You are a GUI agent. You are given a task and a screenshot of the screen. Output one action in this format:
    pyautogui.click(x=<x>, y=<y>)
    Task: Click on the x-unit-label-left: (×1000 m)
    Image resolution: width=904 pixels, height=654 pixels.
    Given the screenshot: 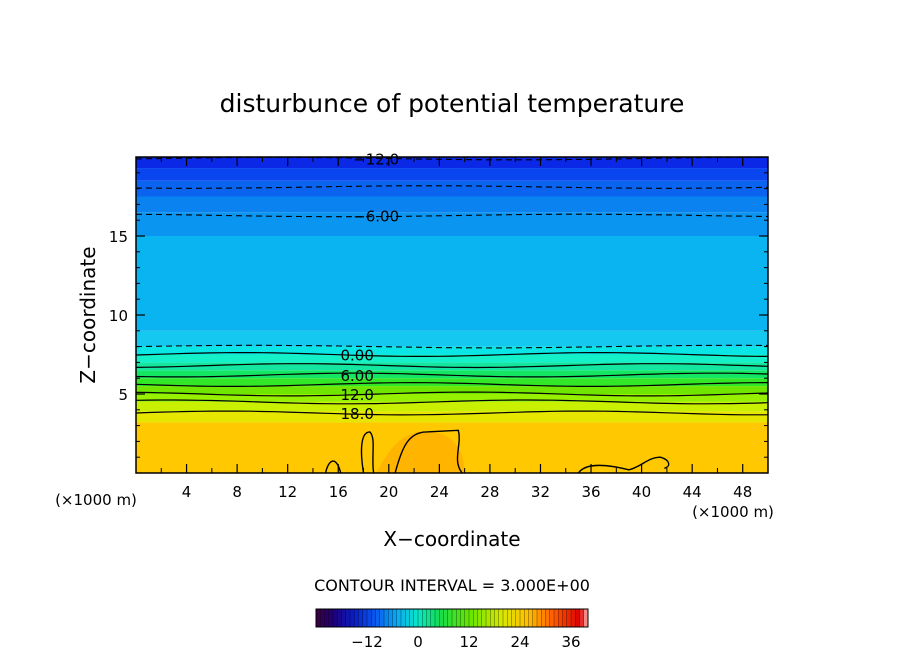 What is the action you would take?
    pyautogui.click(x=96, y=500)
    